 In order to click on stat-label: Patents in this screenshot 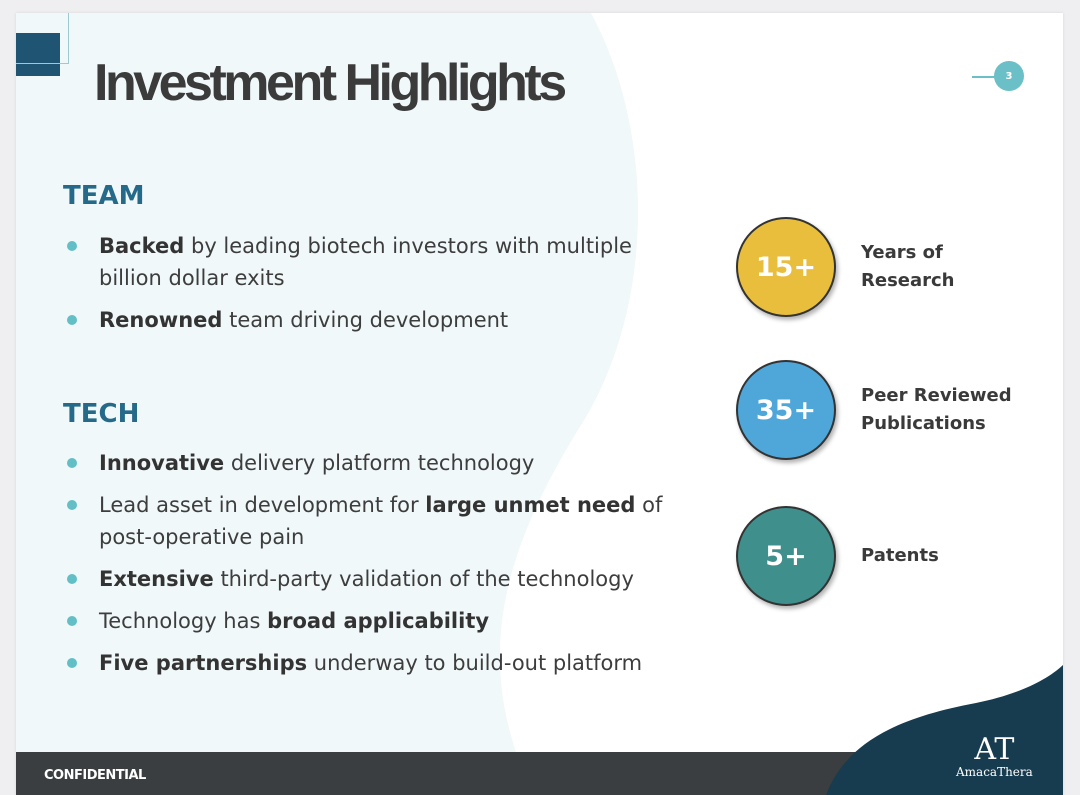, I will do `click(900, 555)`.